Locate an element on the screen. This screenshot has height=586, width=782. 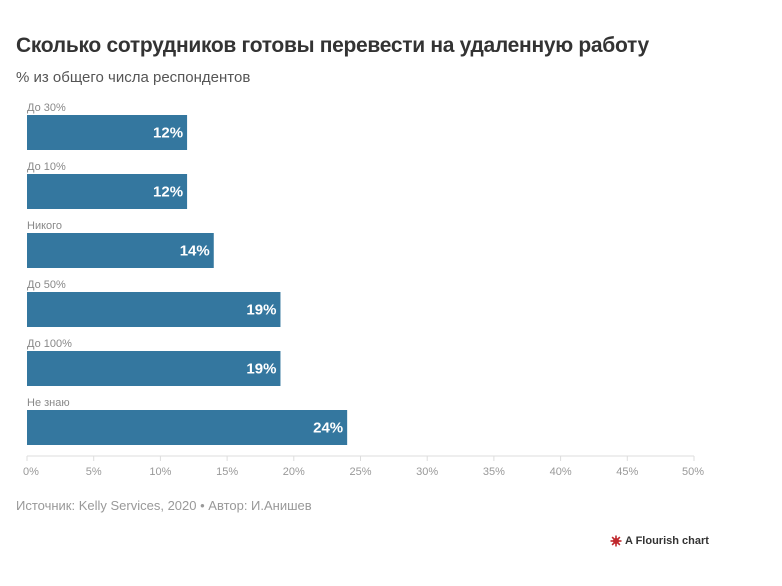
flourish-logo-icon is located at coordinates (616, 541).